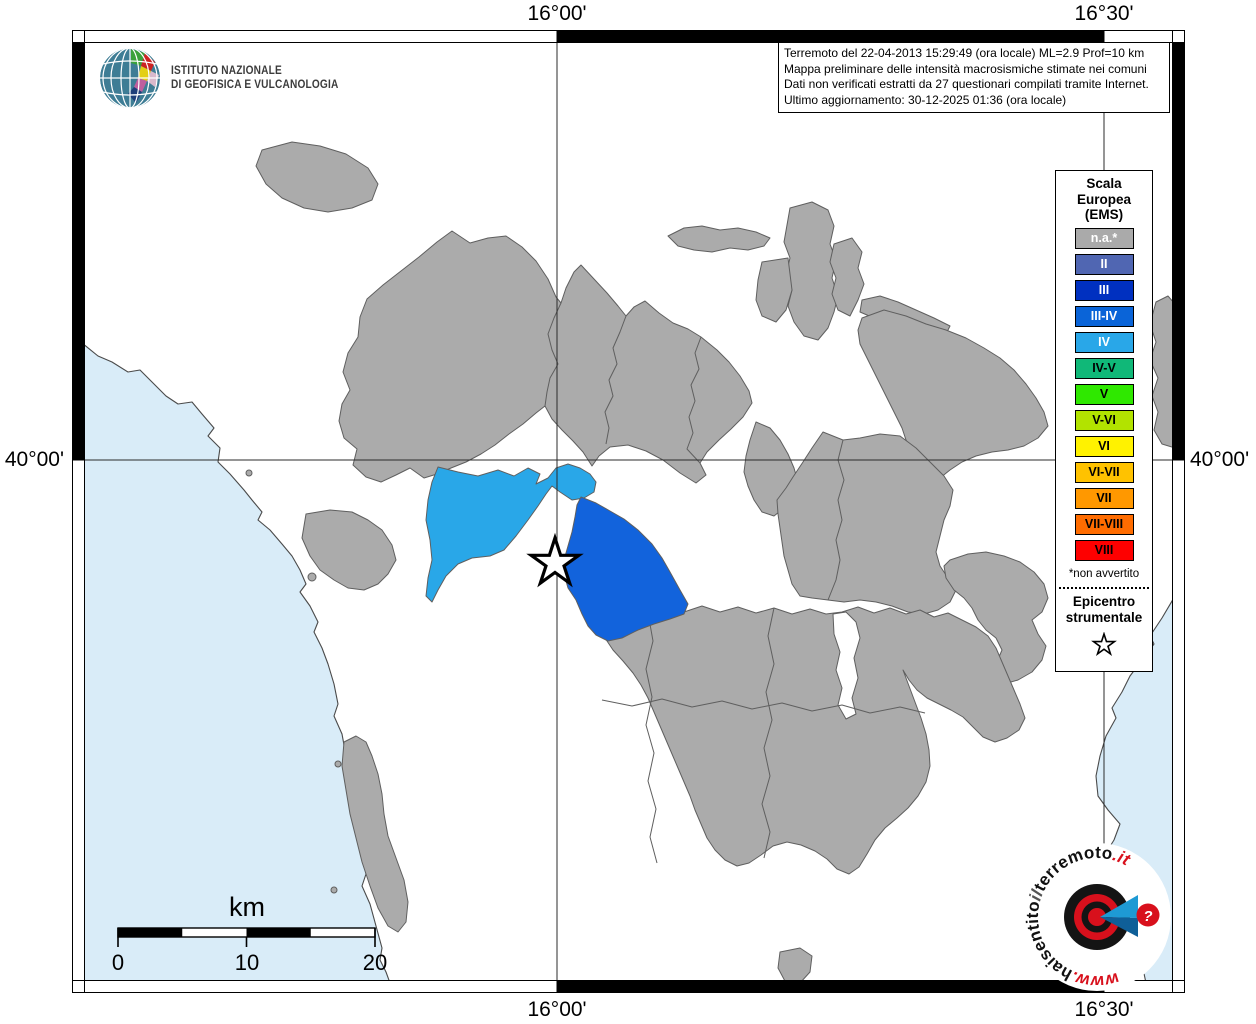 The height and width of the screenshot is (1024, 1256). Describe the element at coordinates (511, 533) in the screenshot. I see `municipality-intensity-iv` at that location.